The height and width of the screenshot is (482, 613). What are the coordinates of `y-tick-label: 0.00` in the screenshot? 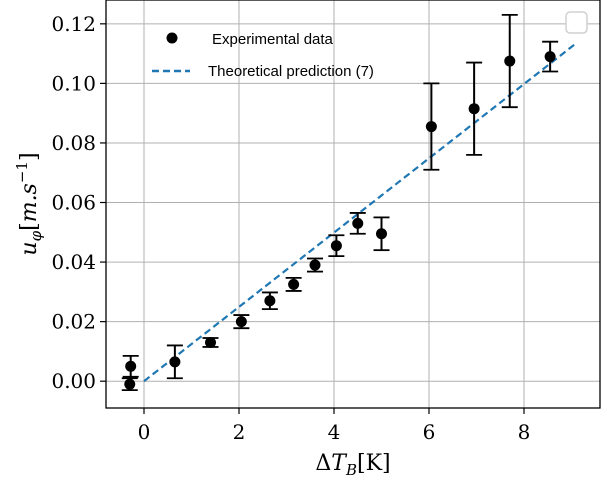 It's located at (73, 381).